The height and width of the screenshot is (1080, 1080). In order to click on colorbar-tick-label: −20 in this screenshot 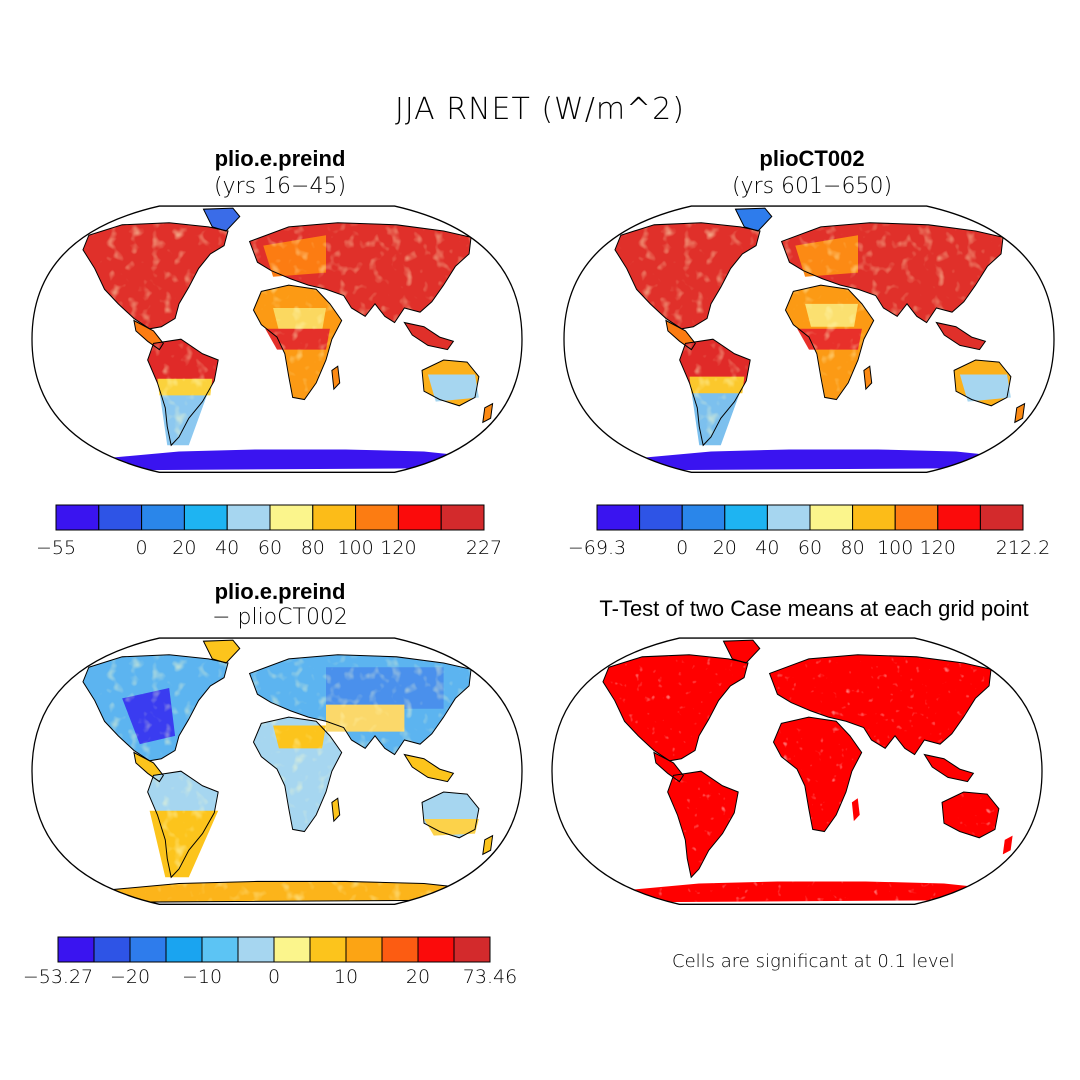, I will do `click(130, 977)`.